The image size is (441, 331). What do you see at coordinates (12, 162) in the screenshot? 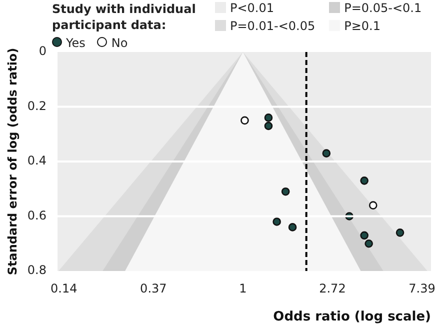
I see `y-axis-title: Standard error of log (odds ratio)` at bounding box center [12, 162].